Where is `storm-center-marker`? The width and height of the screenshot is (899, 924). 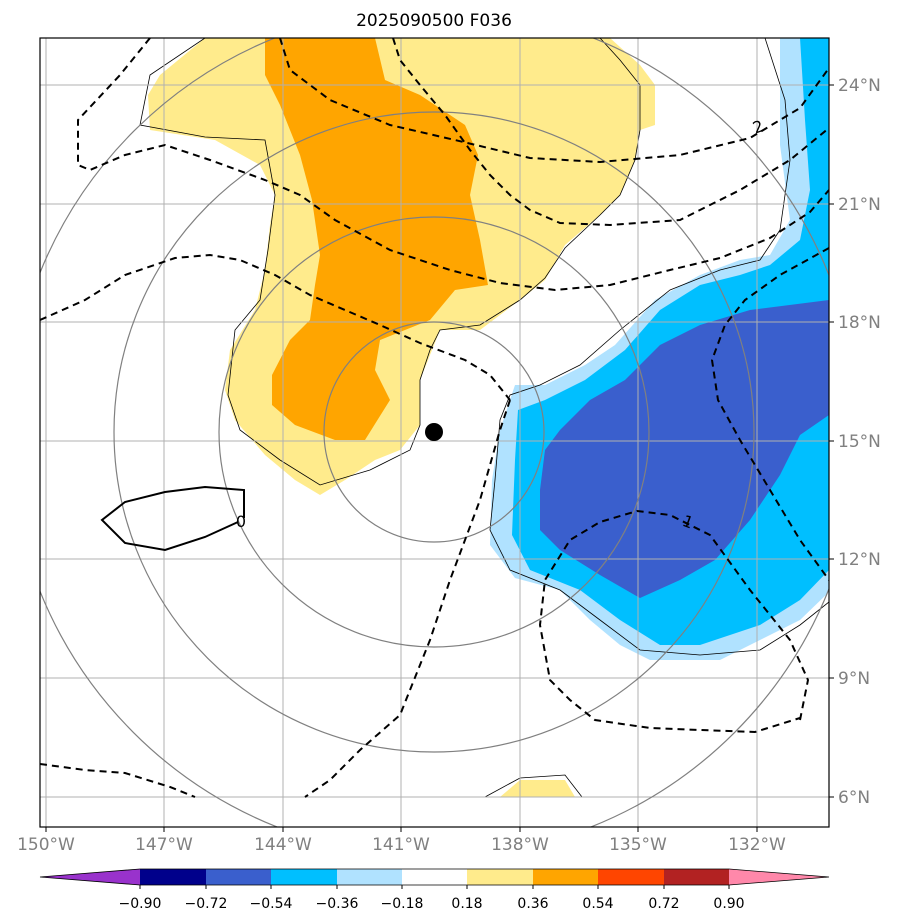 storm-center-marker is located at coordinates (434, 432).